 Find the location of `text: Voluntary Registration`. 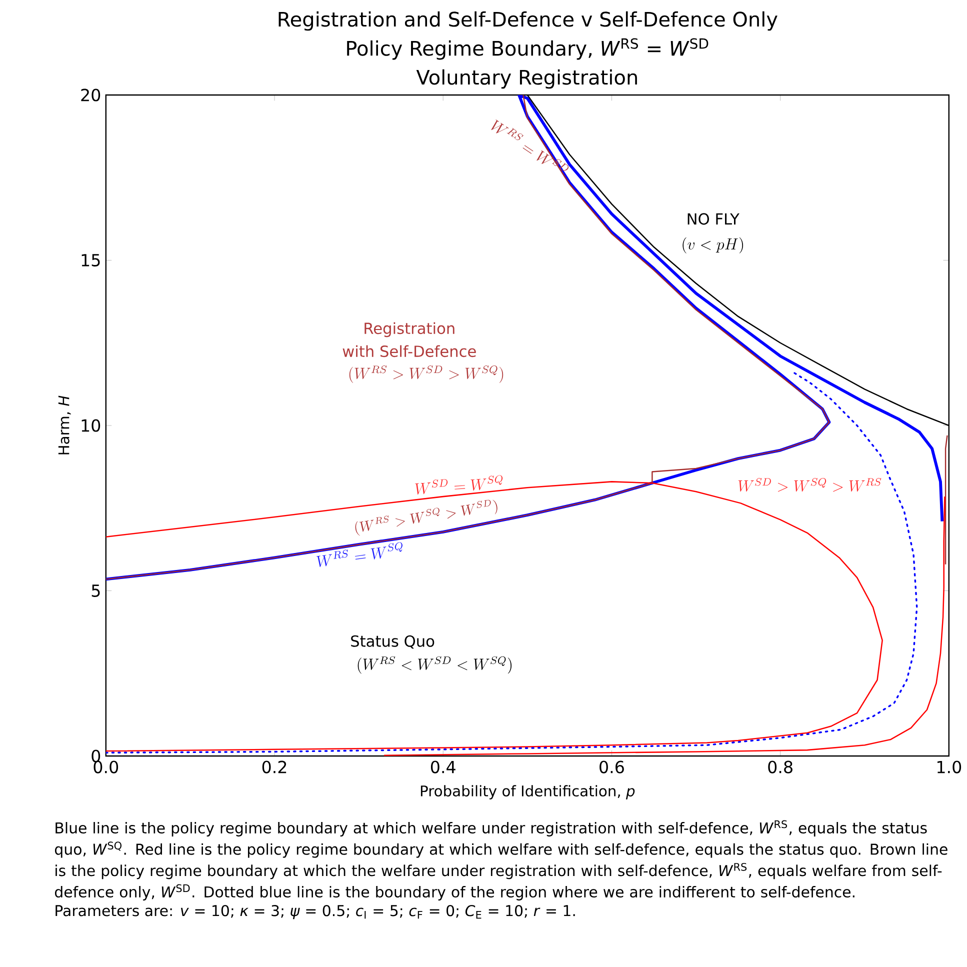

text: Voluntary Registration is located at coordinates (526, 79).